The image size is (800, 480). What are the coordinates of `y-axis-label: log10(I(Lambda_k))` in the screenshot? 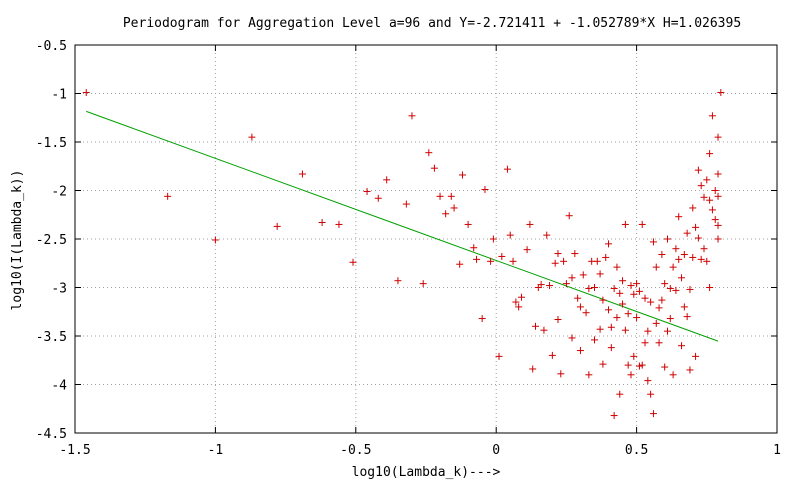 It's located at (17, 240).